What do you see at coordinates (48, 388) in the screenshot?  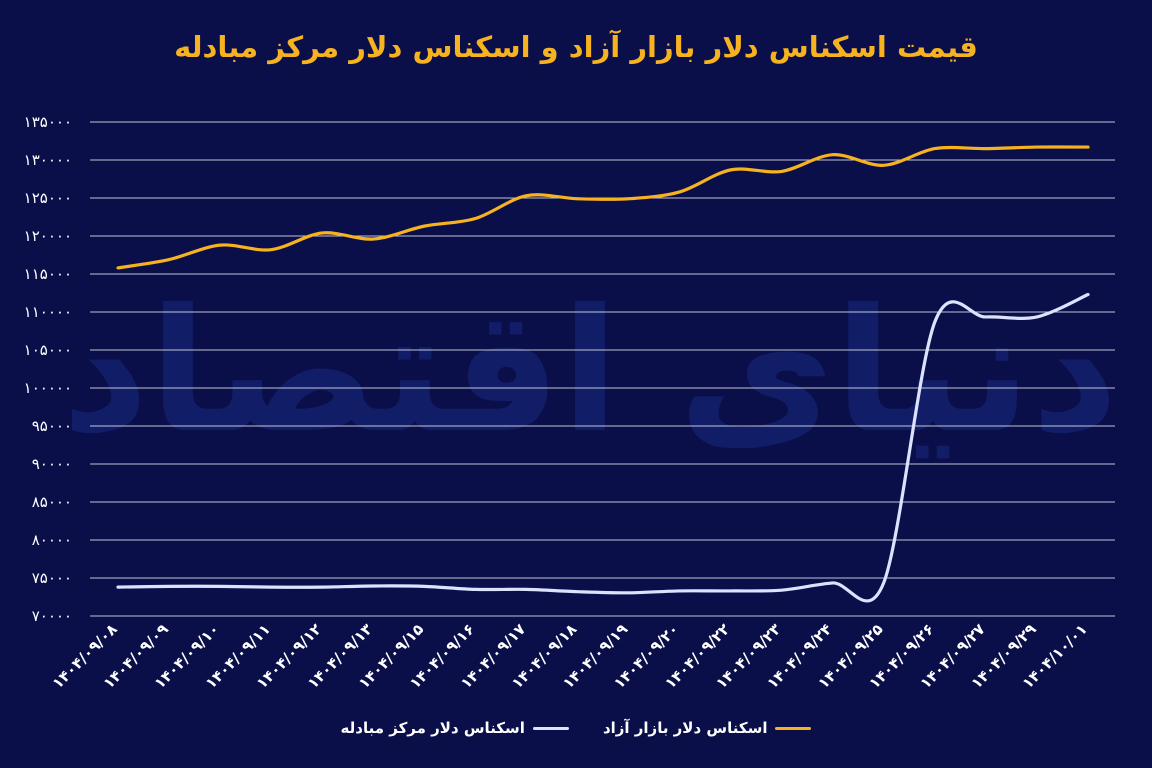 I see `y-tick-label: ۱۰۰۰۰۰` at bounding box center [48, 388].